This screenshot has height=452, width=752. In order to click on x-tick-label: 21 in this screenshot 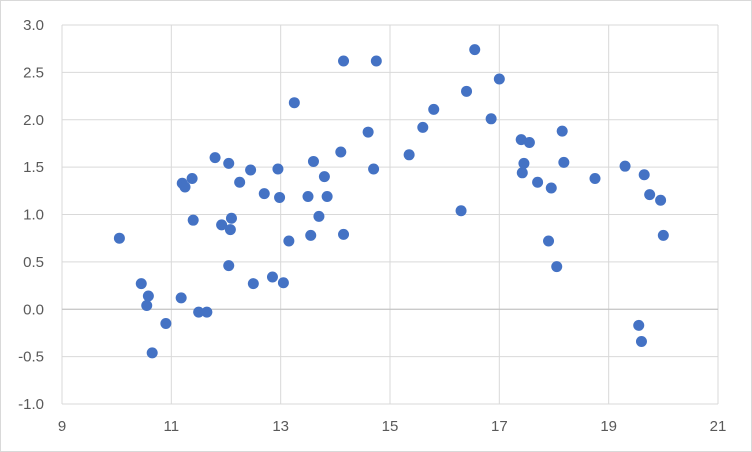, I will do `click(718, 426)`.